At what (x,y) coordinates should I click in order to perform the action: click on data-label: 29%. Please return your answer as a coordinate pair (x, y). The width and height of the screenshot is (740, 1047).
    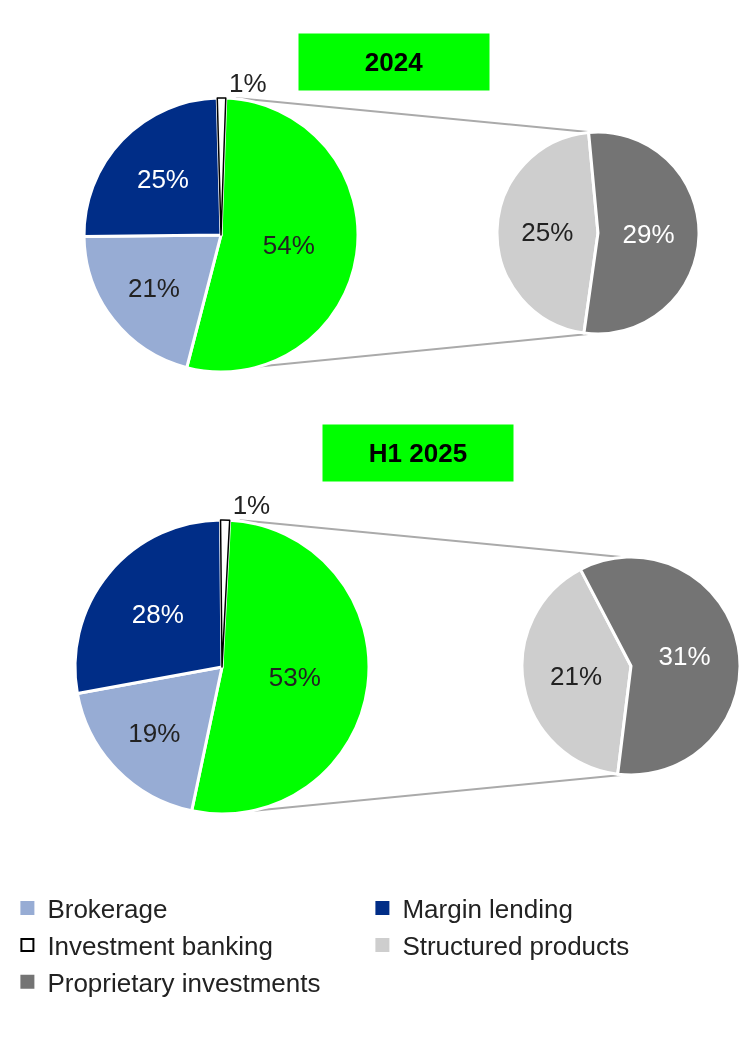
    Looking at the image, I should click on (648, 234).